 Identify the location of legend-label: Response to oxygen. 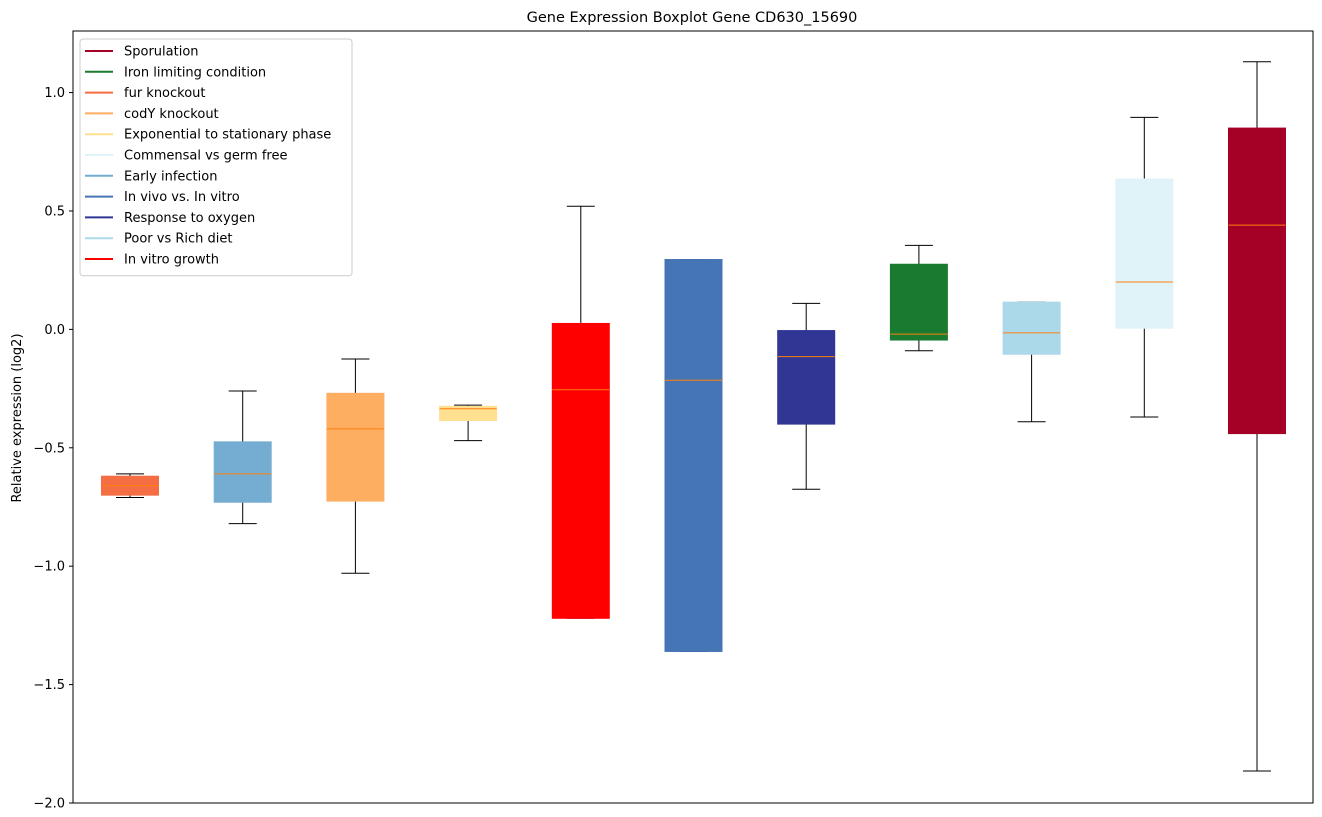
(189, 218).